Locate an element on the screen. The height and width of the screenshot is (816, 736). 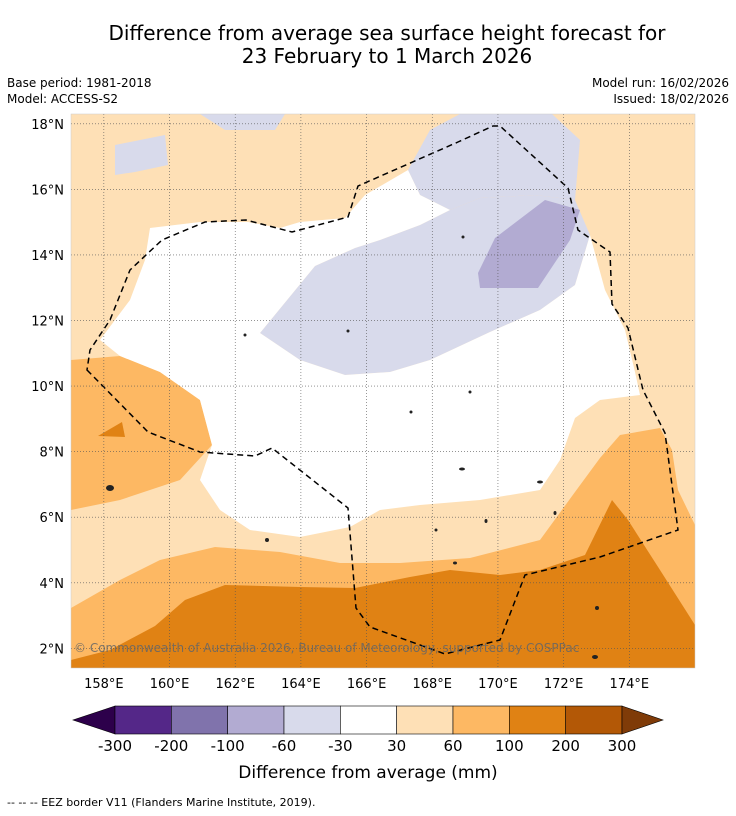
anomaly-60-100-west is located at coordinates (141, 433).